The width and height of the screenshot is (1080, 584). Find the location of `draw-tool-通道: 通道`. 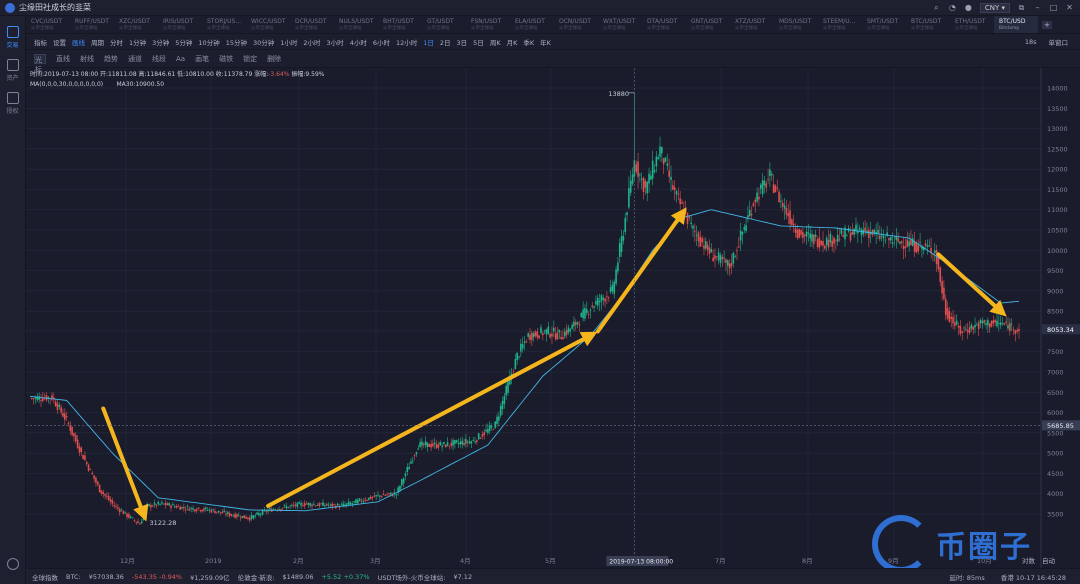

draw-tool-通道: 通道 is located at coordinates (135, 58).